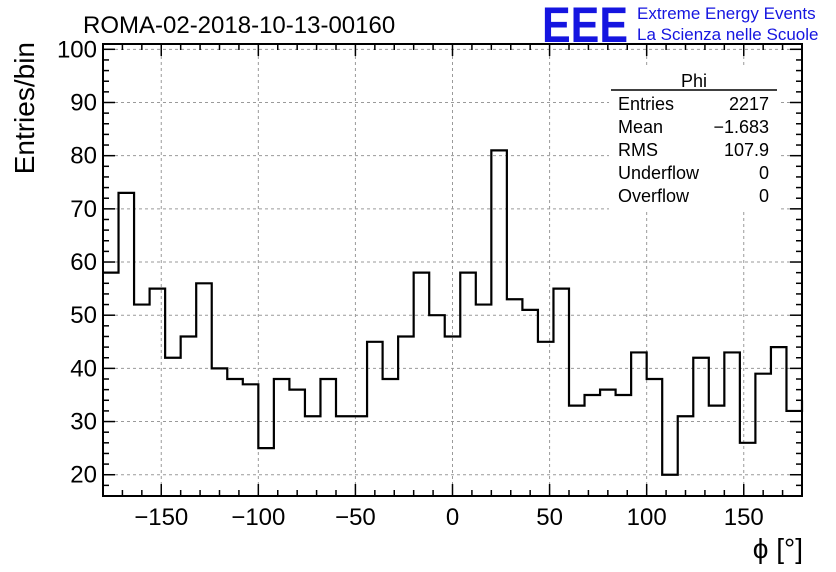 This screenshot has height=572, width=836. I want to click on stats-box-background, so click(693, 139).